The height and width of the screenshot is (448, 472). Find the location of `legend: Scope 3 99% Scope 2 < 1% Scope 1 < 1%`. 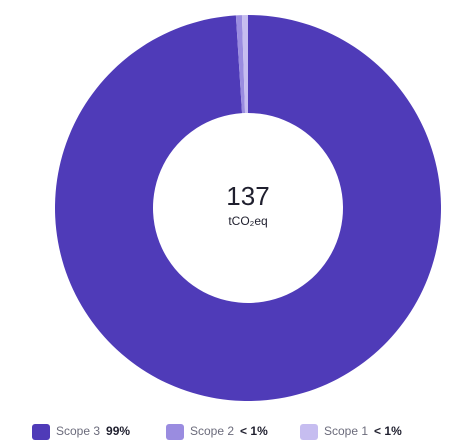

legend: Scope 3 99% Scope 2 < 1% Scope 1 < 1% is located at coordinates (217, 432).